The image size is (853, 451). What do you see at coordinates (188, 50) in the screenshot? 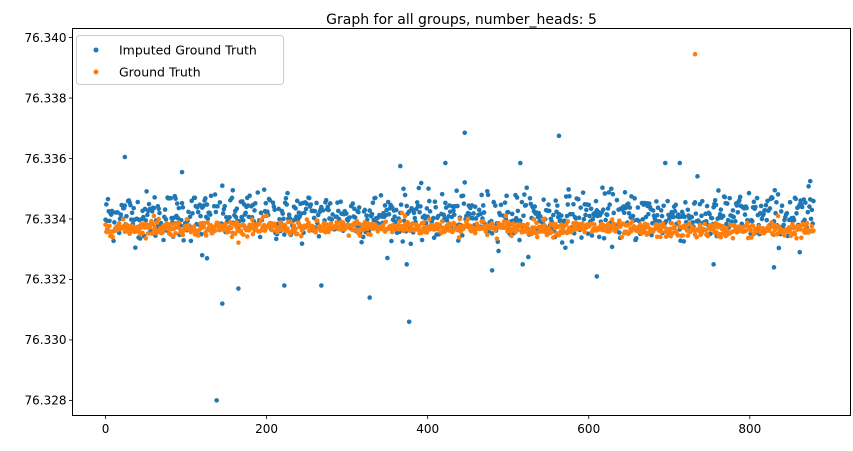
I see `legend-label: Imputed Ground Truth` at bounding box center [188, 50].